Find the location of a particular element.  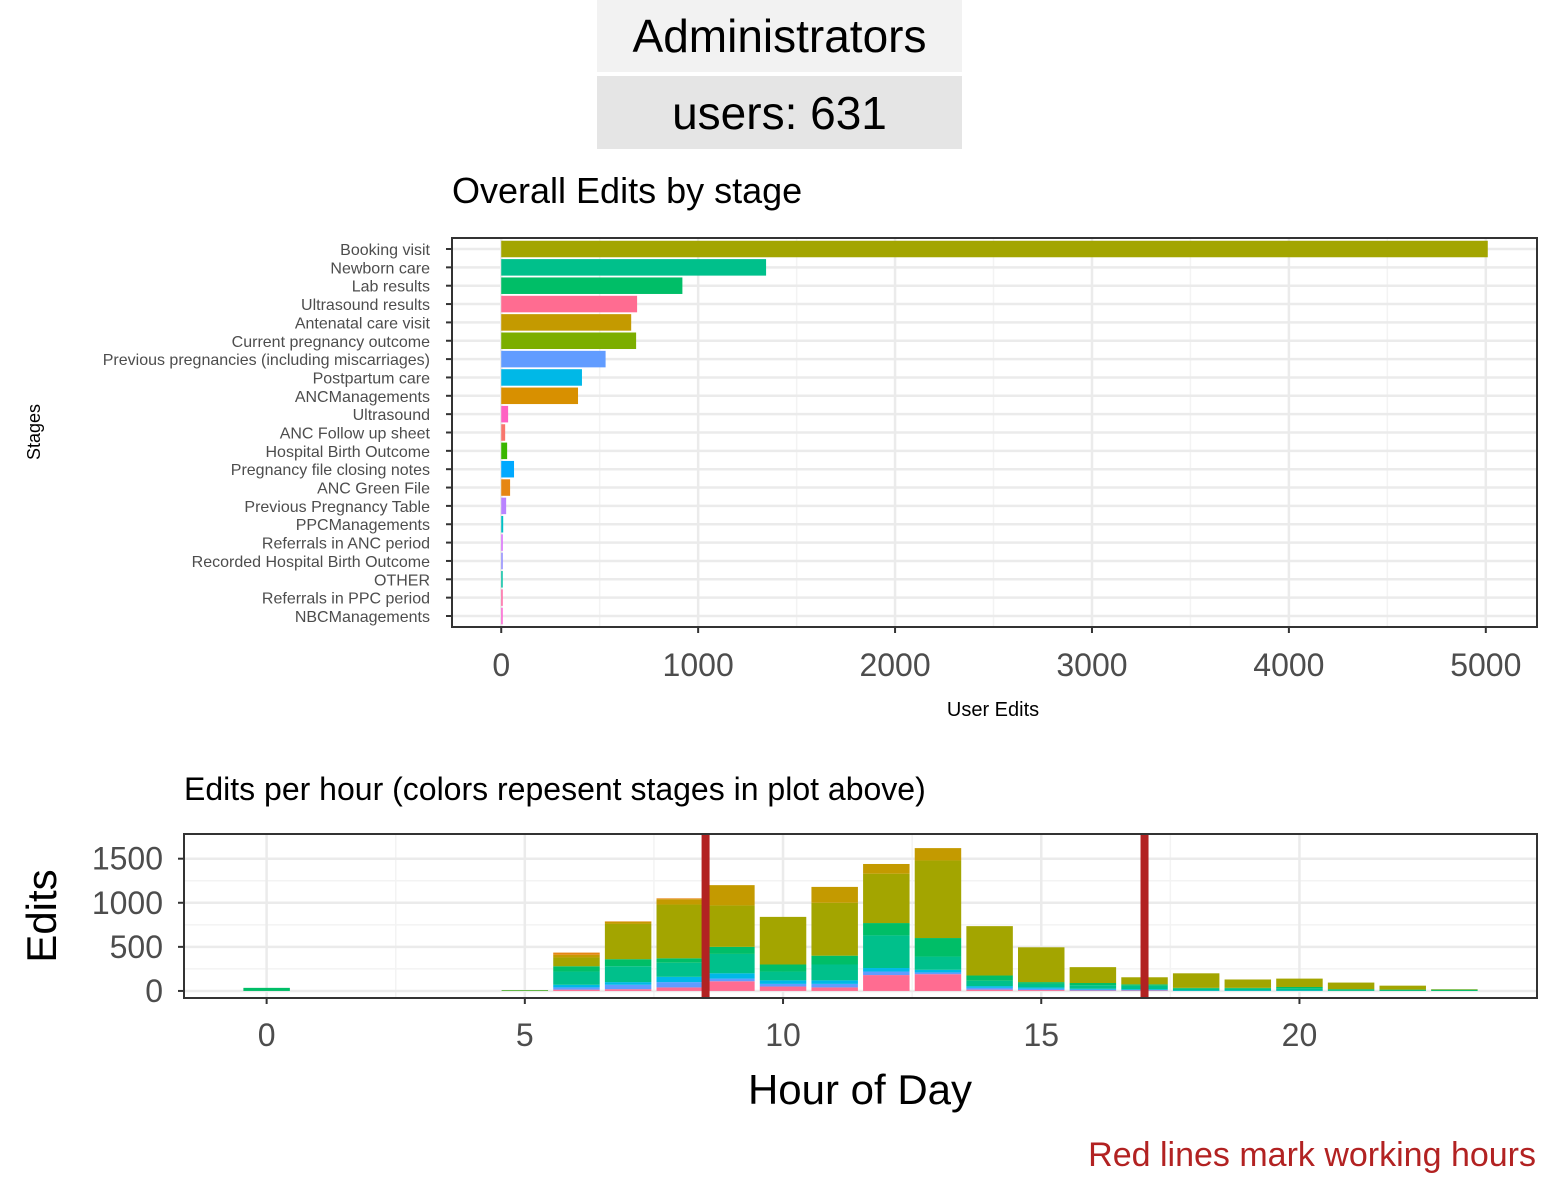

y-axis-label: Stages is located at coordinates (34, 432).